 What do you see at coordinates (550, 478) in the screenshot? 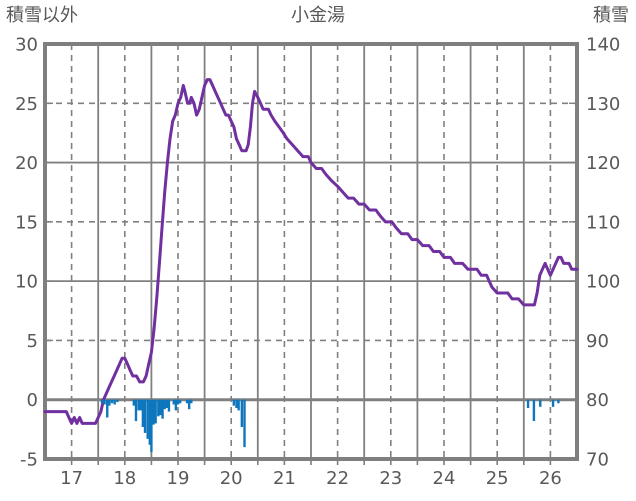
I see `x-tick-label: 26` at bounding box center [550, 478].